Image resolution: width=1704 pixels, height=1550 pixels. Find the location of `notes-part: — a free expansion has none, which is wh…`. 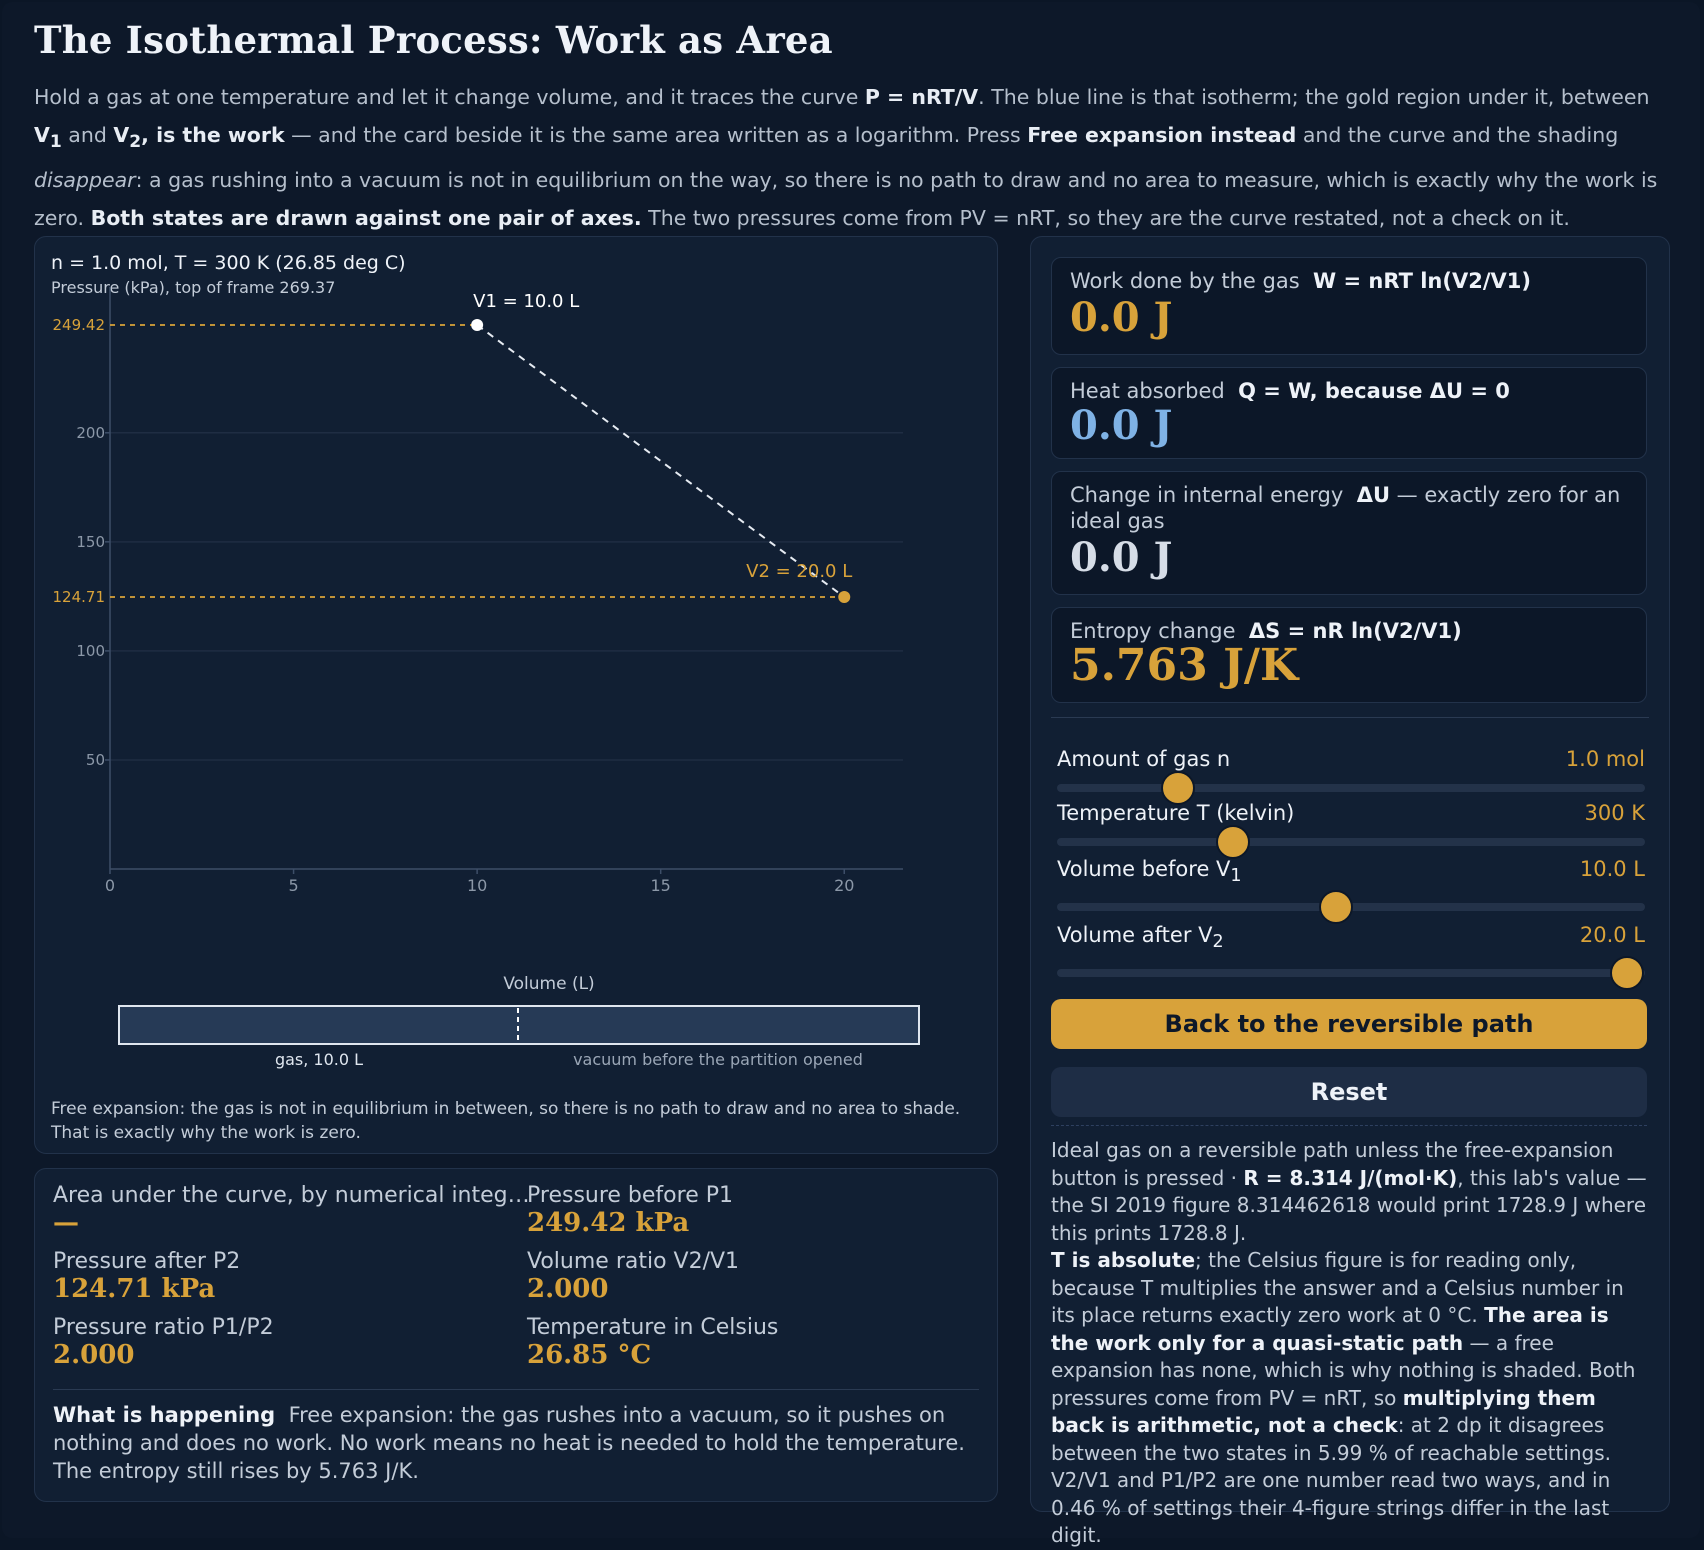

notes-part: — a free expansion has none, which is wh… is located at coordinates (1343, 1370).